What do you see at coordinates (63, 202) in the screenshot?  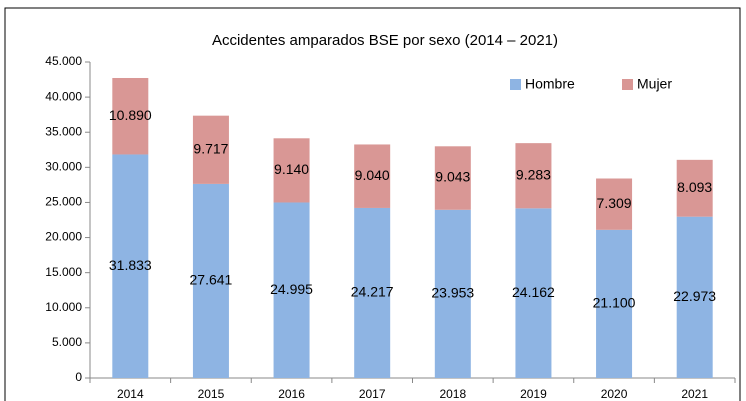 I see `y-tick-label: 25.000` at bounding box center [63, 202].